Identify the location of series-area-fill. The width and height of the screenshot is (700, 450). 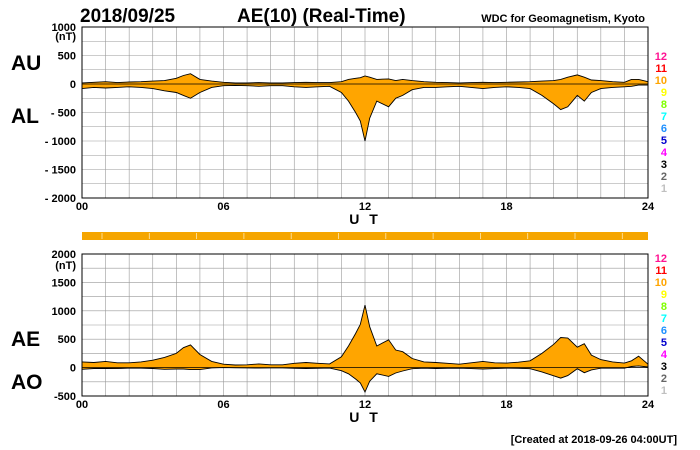
(365, 107).